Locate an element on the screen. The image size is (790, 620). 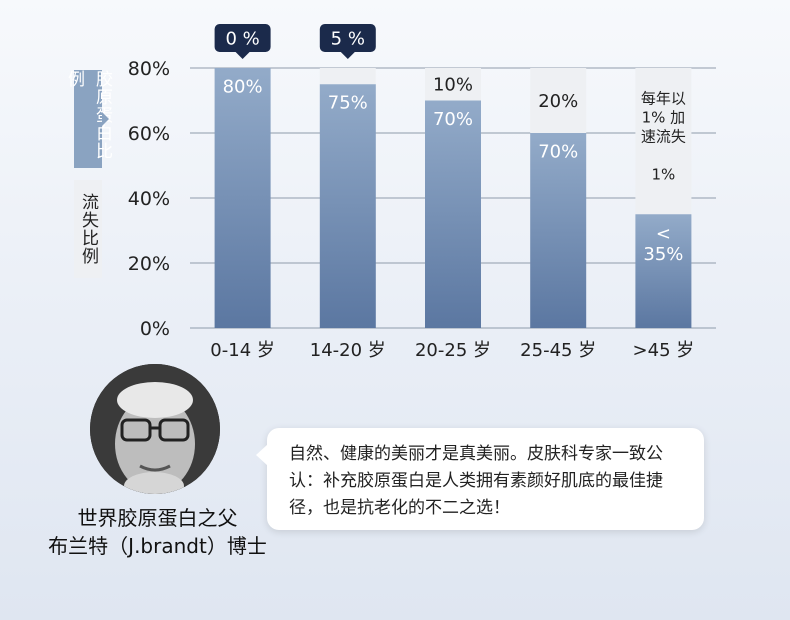
bar-loss-label: 0 % is located at coordinates (242, 38).